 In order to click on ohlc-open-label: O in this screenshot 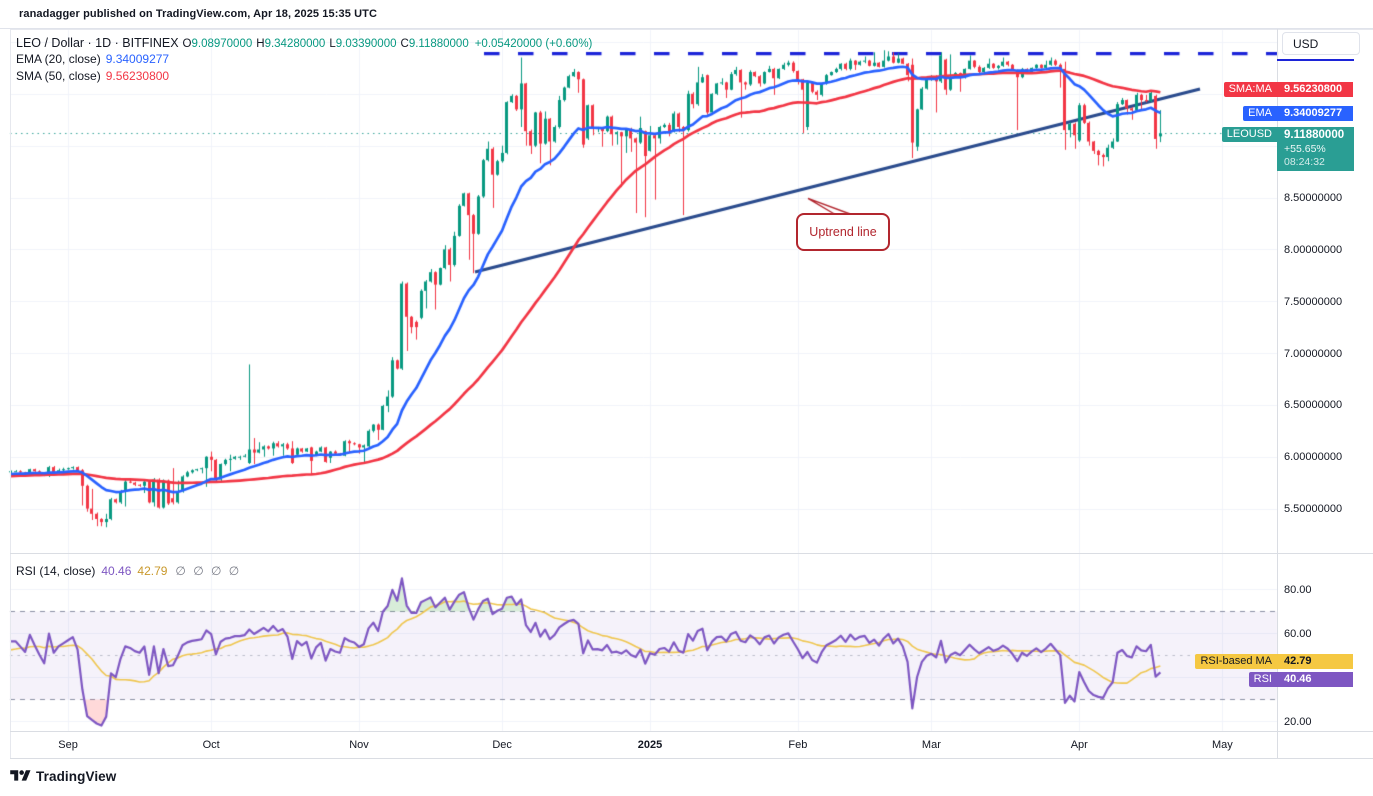, I will do `click(187, 44)`.